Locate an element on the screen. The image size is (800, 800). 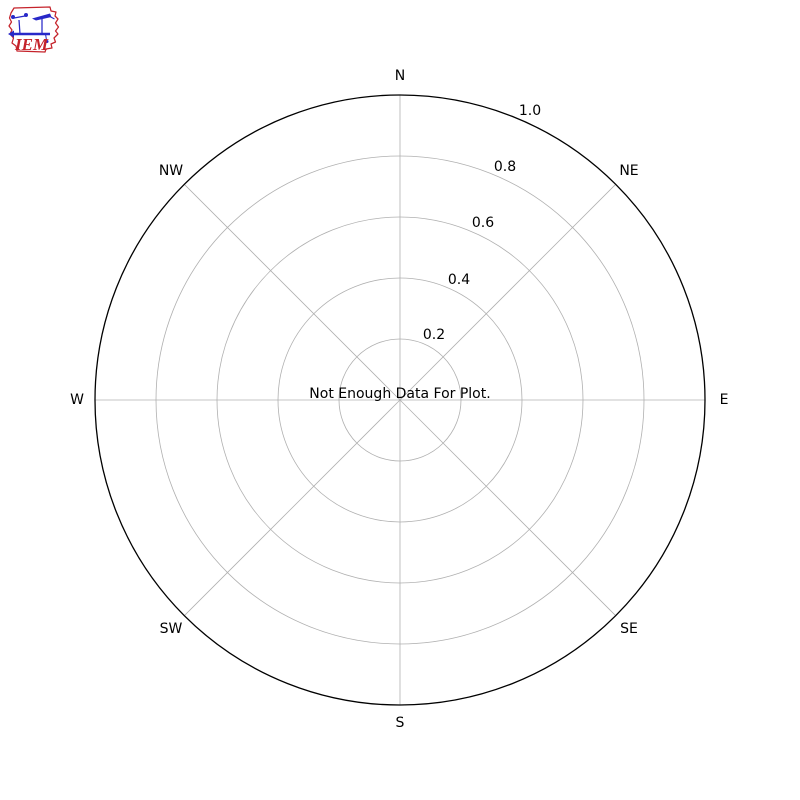
weather-vane-icon is located at coordinates (31, 28).